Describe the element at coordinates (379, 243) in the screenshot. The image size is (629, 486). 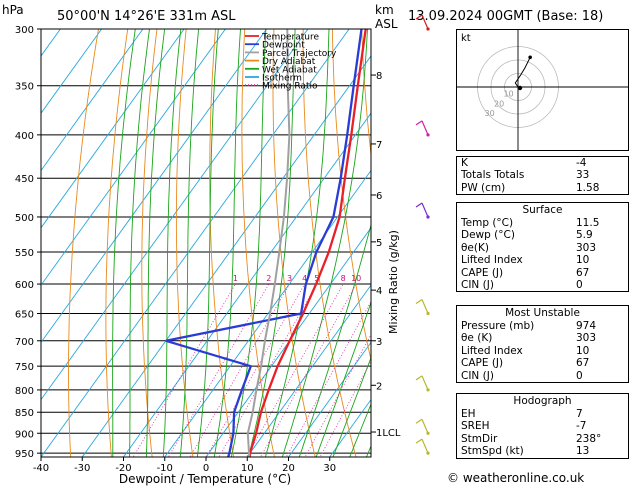
I see `altitude-tick-label: 5` at that location.